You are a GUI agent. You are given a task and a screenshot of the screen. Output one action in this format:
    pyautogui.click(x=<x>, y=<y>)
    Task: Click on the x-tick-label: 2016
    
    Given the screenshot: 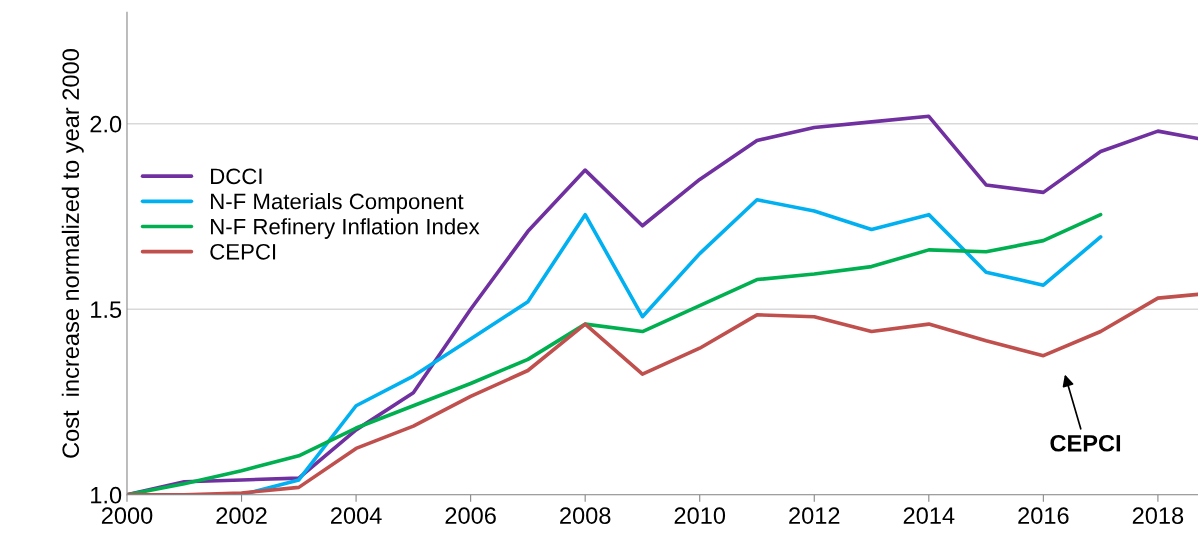 What is the action you would take?
    pyautogui.click(x=1043, y=515)
    